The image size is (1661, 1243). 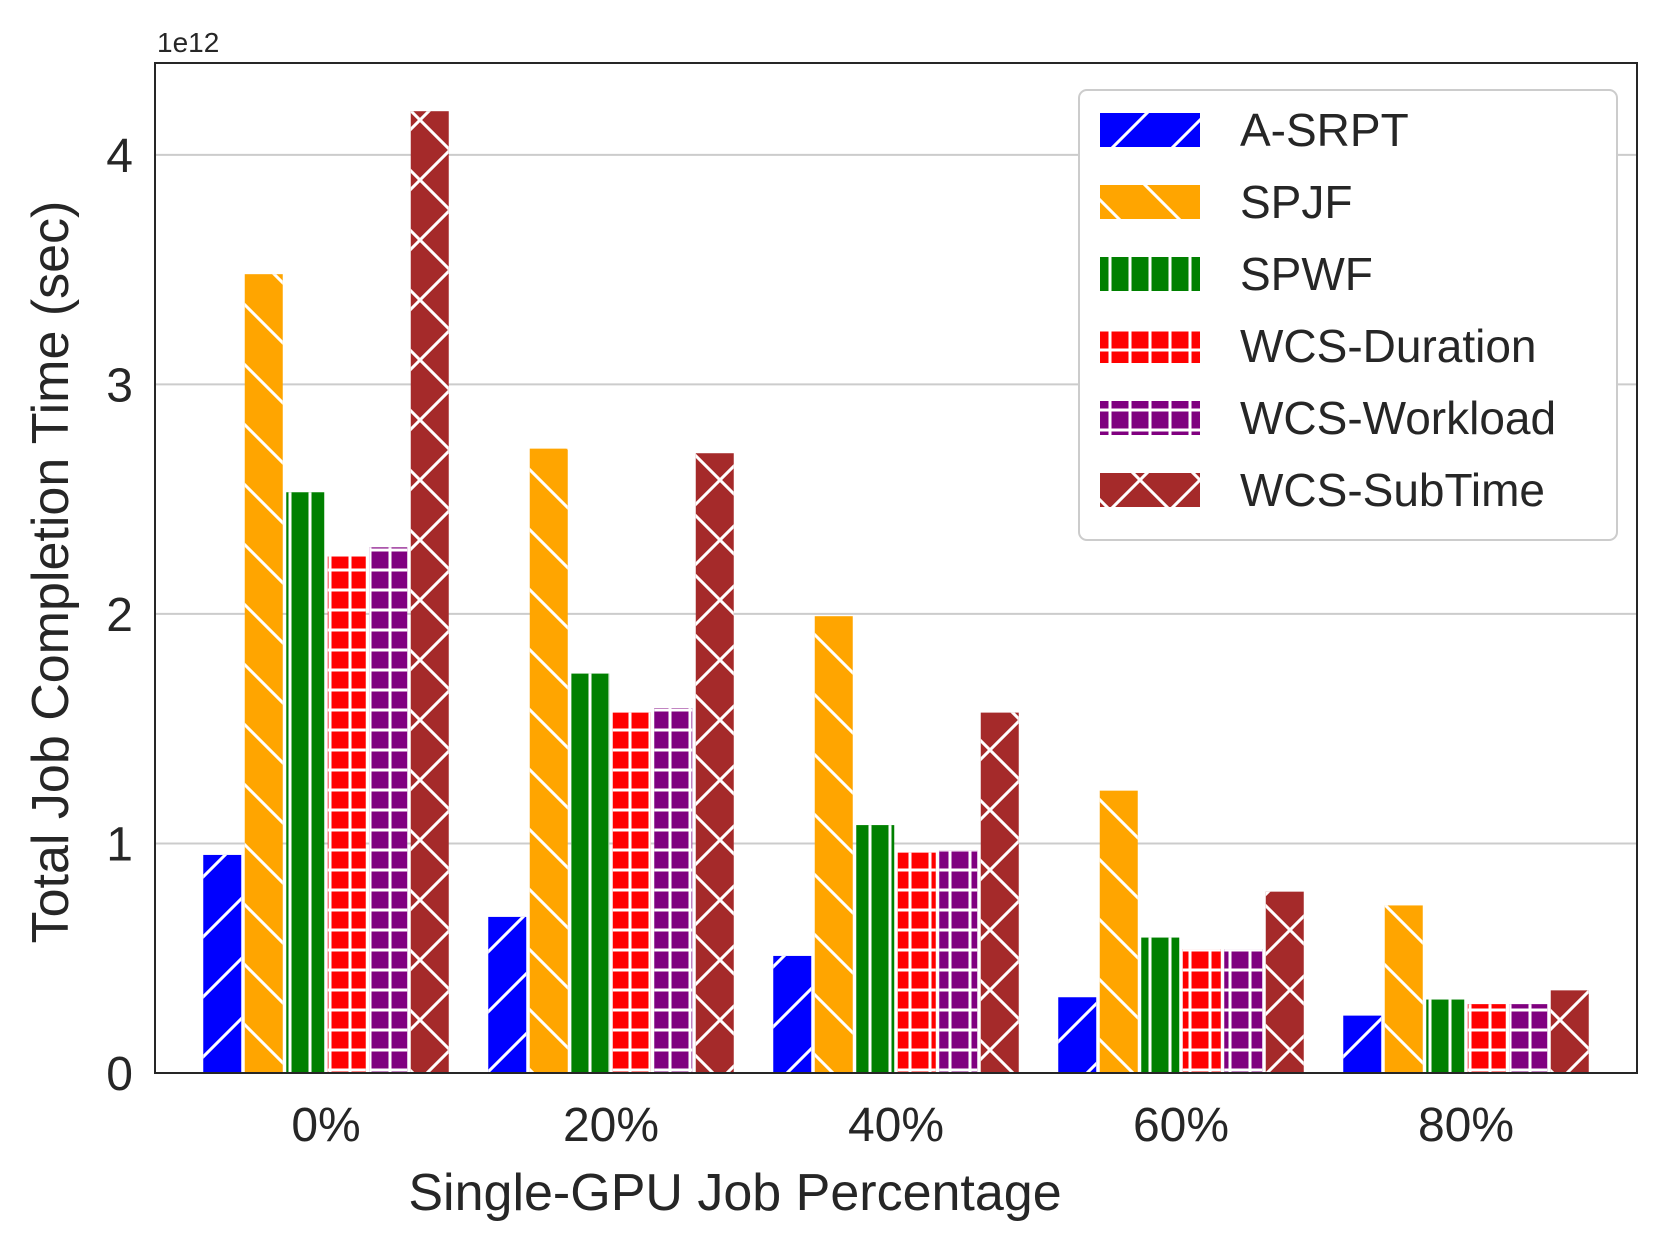 What do you see at coordinates (51, 572) in the screenshot?
I see `y-axis-label: Total Job Completion Time (sec)` at bounding box center [51, 572].